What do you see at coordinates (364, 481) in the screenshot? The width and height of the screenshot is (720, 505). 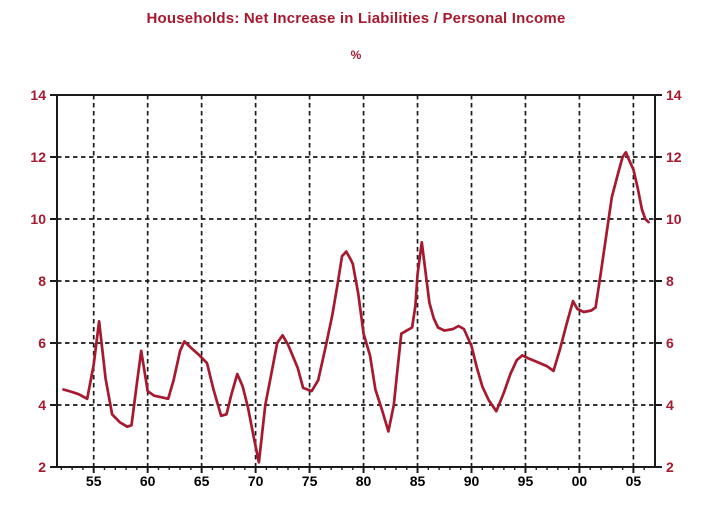 I see `x-axis-label-80: 80` at bounding box center [364, 481].